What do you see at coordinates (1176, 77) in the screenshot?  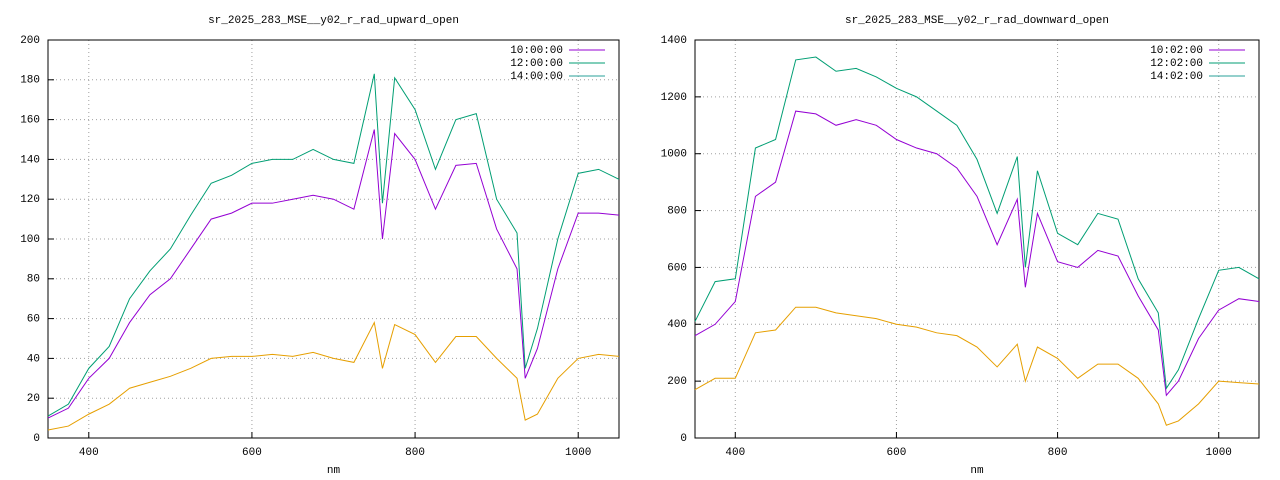 I see `legend-label: 14:02:00` at bounding box center [1176, 77].